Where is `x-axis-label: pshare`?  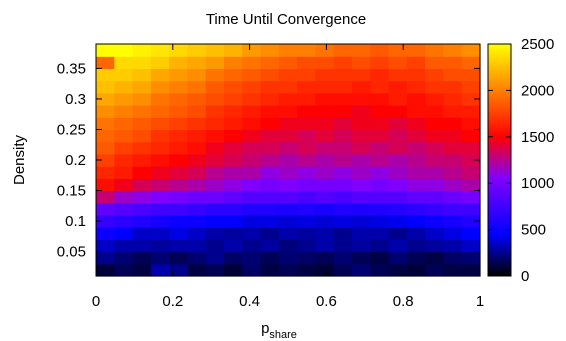
x-axis-label: pshare is located at coordinates (279, 330).